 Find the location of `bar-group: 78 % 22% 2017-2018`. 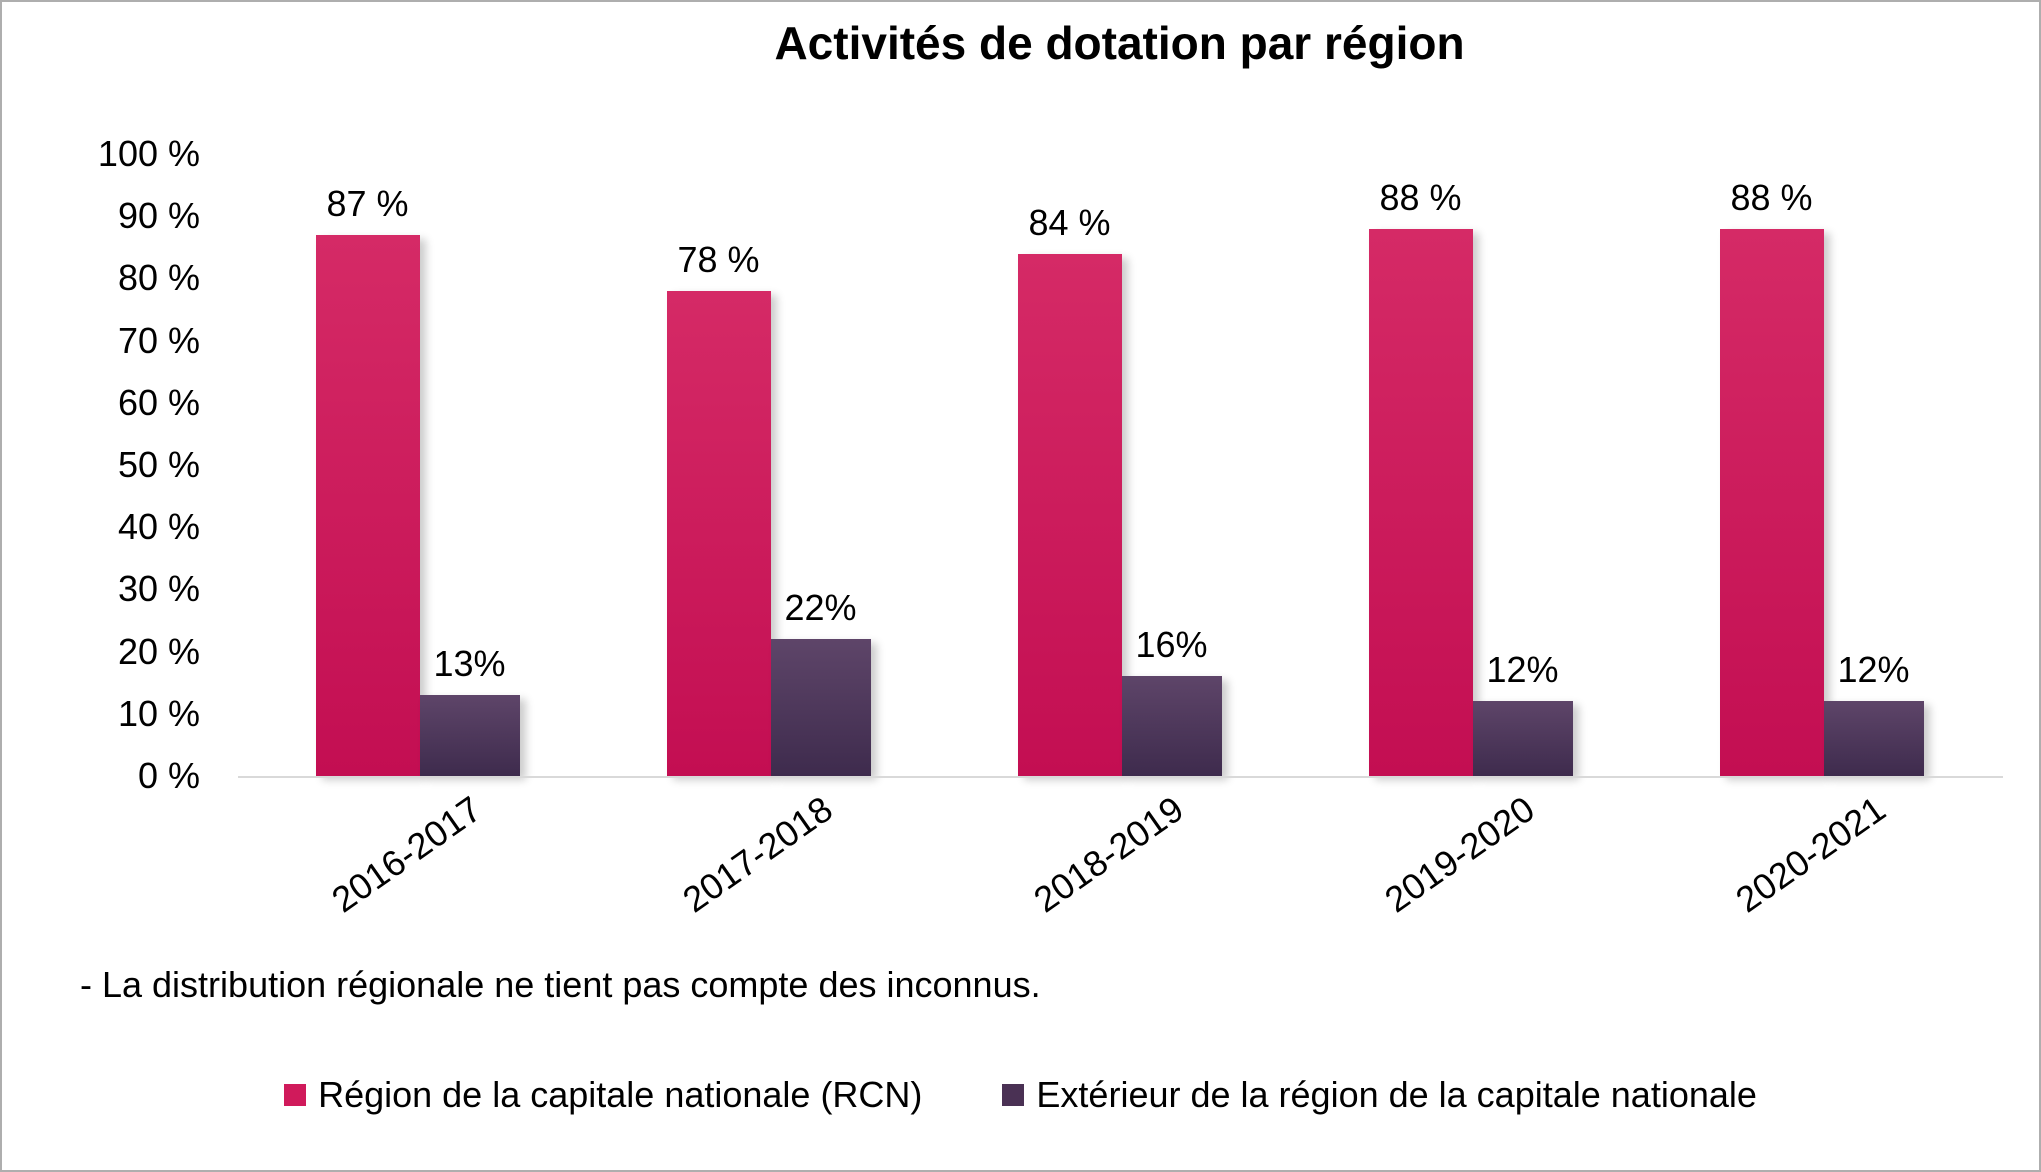

bar-group: 78 % 22% 2017-2018 is located at coordinates (768, 537).